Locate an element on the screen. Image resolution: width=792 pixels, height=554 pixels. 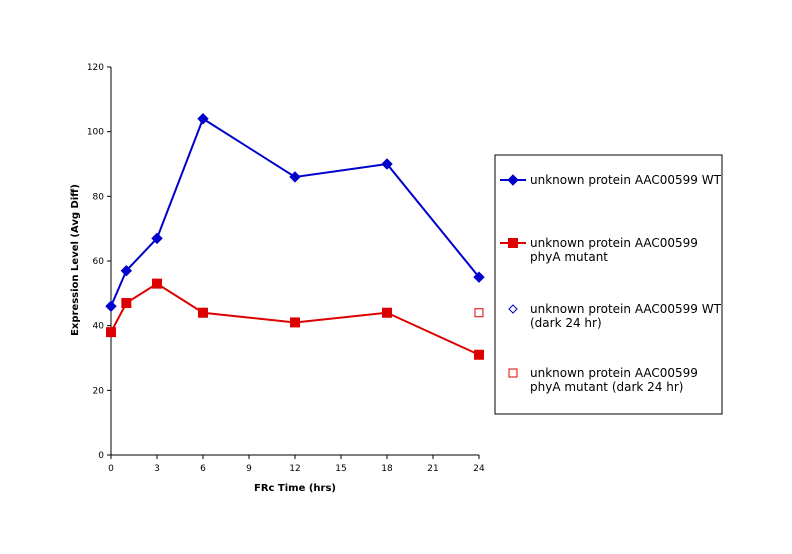
legend-label: (dark 24 hr) is located at coordinates (566, 323).